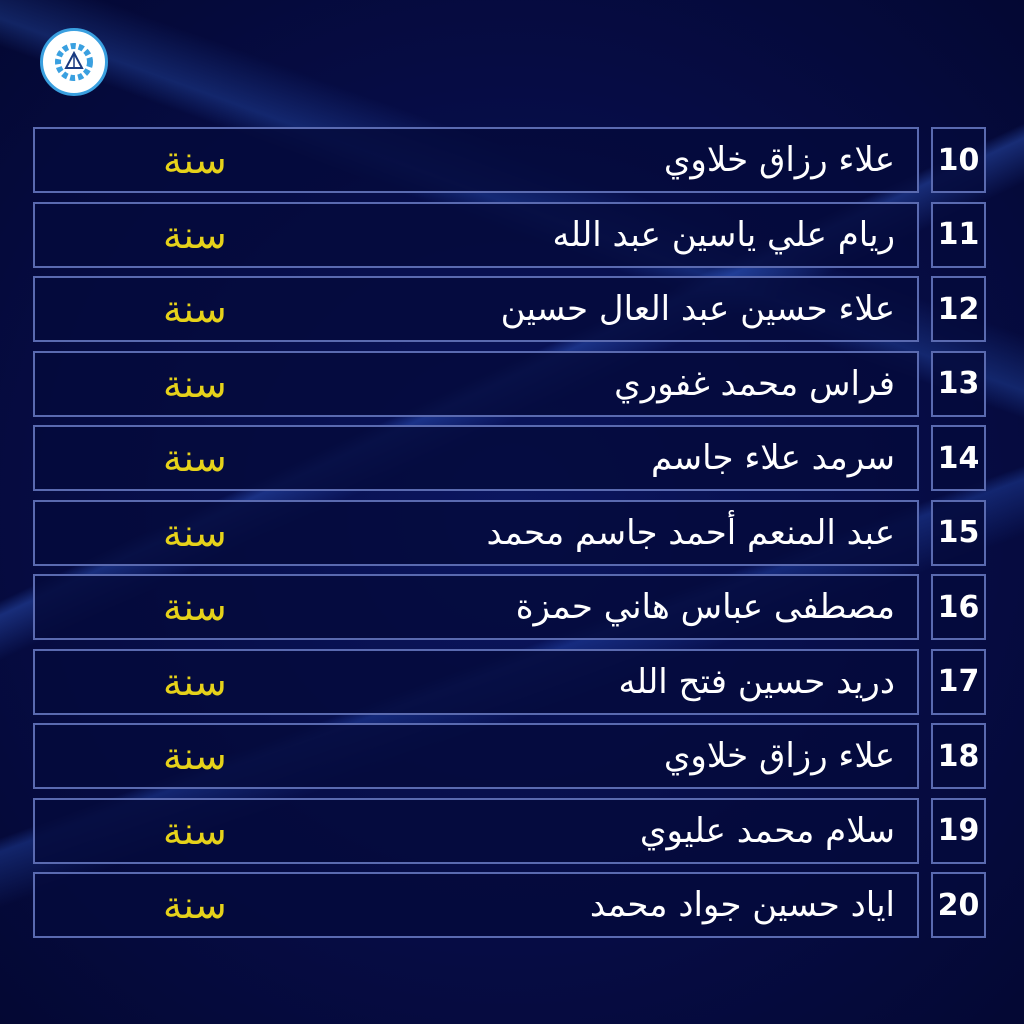 The width and height of the screenshot is (1024, 1024). I want to click on name-cell: علاء حسين عبد العال حسين سنة, so click(476, 309).